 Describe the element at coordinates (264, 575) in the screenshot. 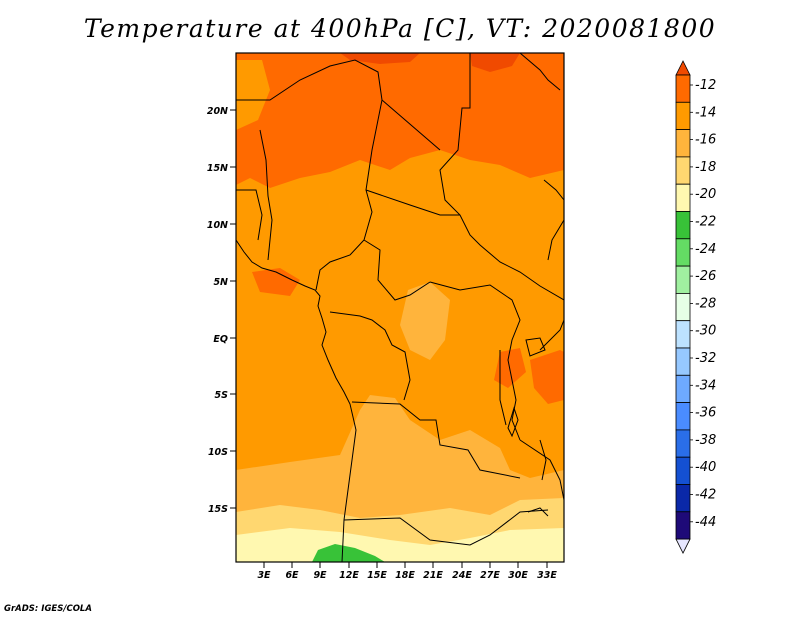

I see `lon-tick-label: 3E` at that location.